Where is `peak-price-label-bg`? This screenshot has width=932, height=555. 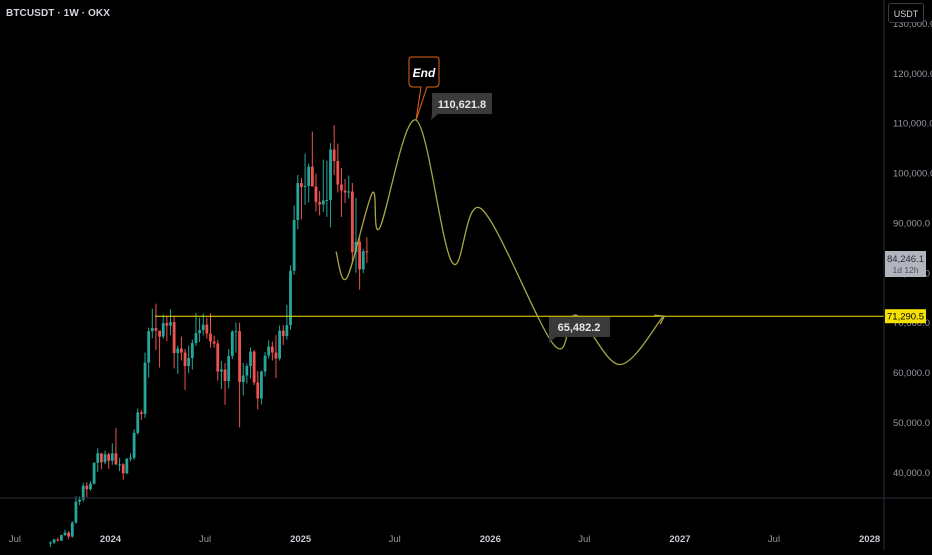
peak-price-label-bg is located at coordinates (461, 106).